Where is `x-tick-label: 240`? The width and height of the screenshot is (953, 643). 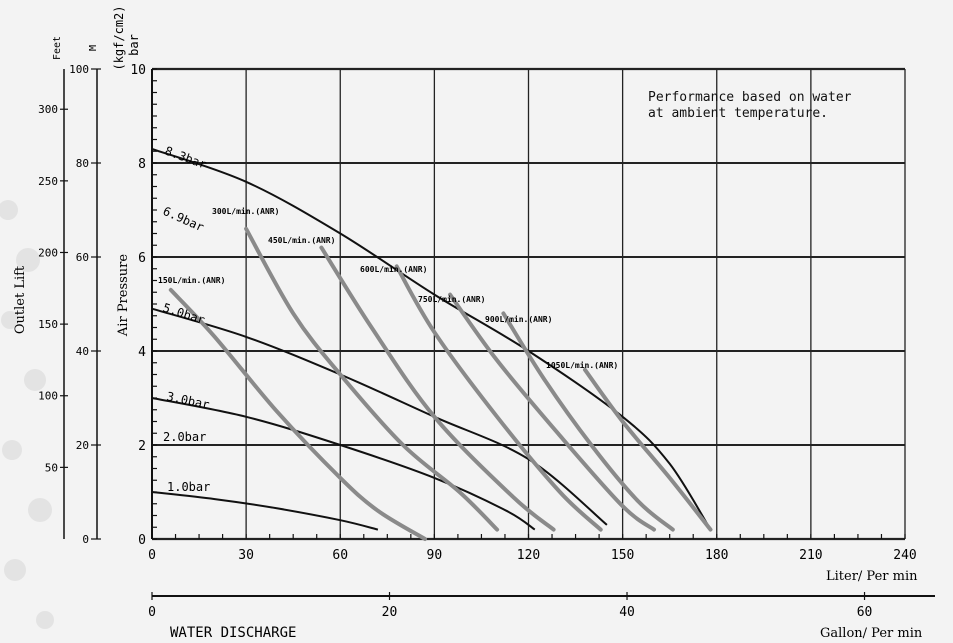 x-tick-label: 240 is located at coordinates (904, 555).